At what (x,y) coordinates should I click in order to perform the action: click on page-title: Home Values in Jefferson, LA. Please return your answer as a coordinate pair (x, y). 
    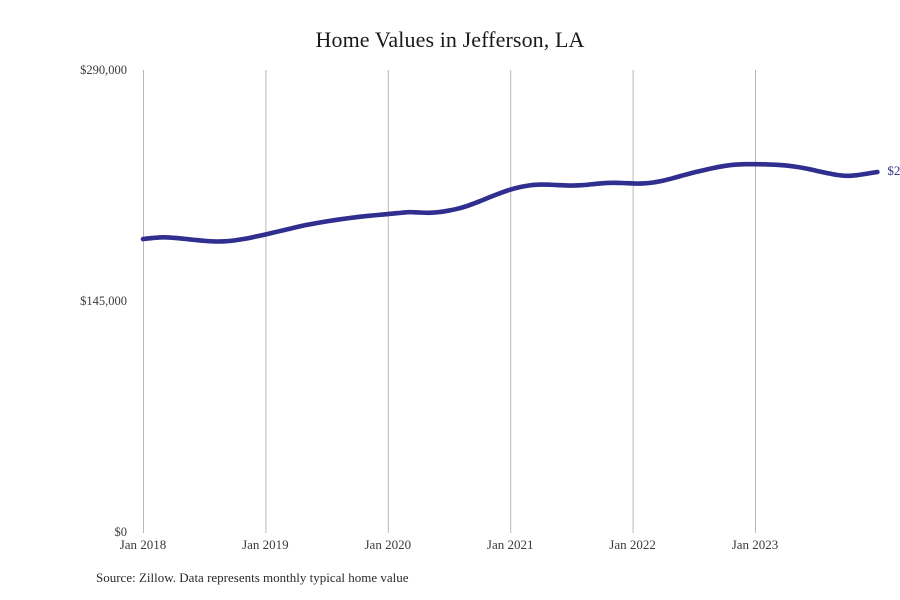
    Looking at the image, I should click on (450, 39).